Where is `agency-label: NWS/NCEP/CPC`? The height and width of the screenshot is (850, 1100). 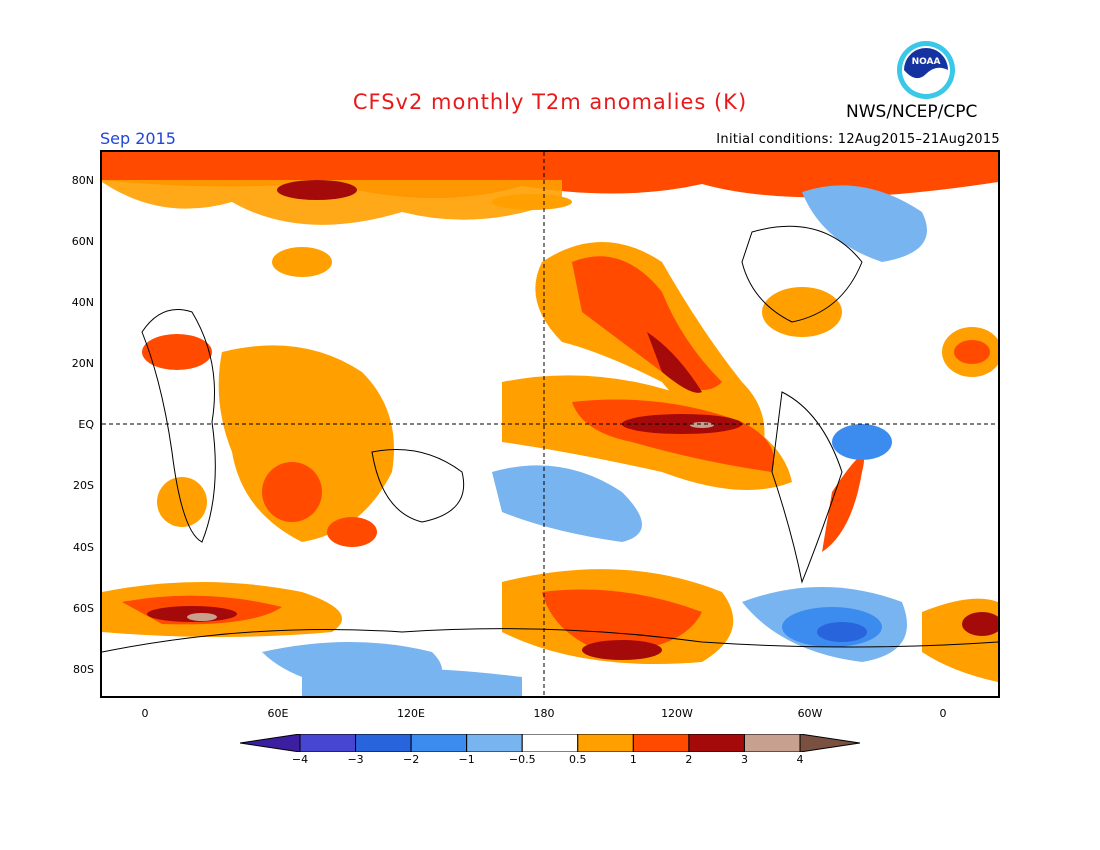
agency-label: NWS/NCEP/CPC is located at coordinates (912, 112).